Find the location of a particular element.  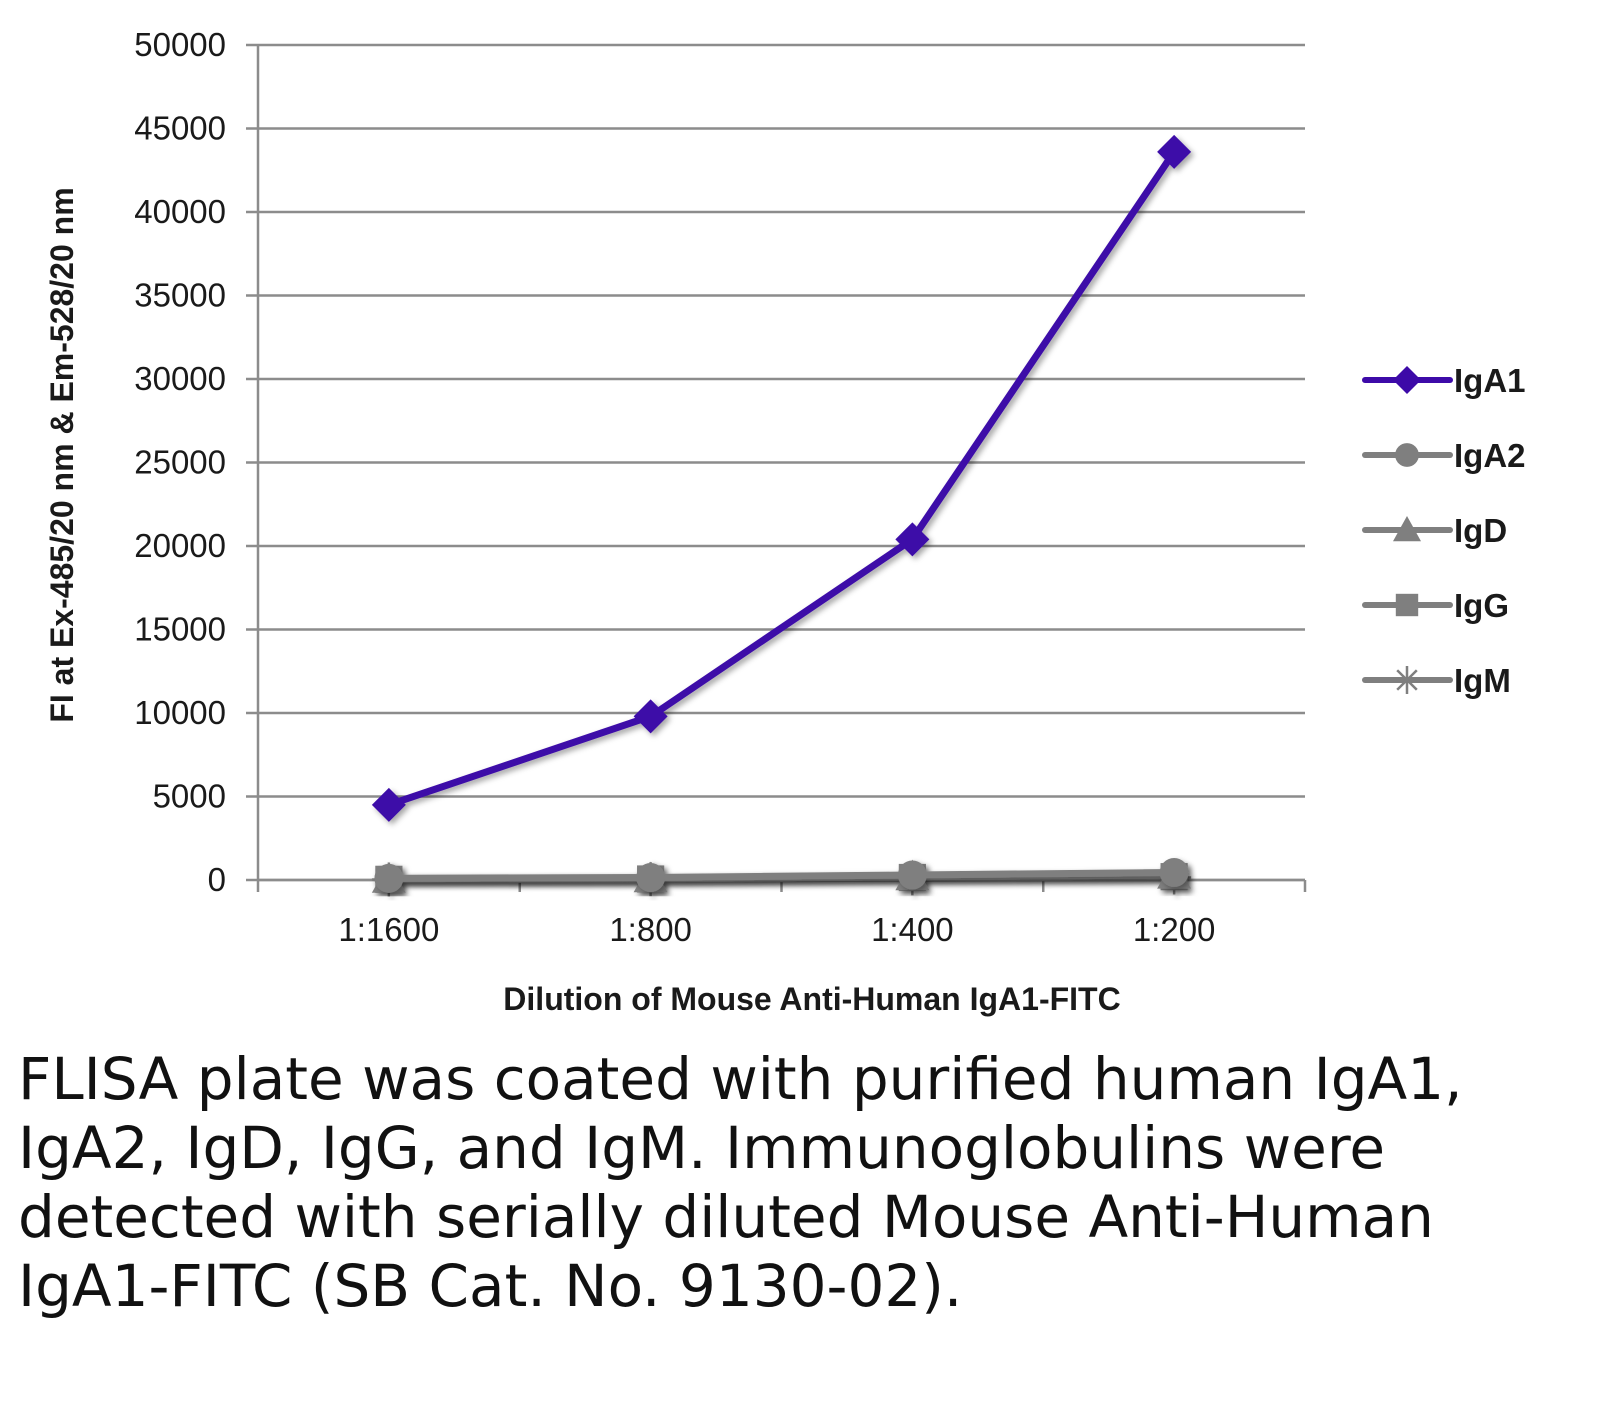

data-point-iga2-1:800 is located at coordinates (651, 877).